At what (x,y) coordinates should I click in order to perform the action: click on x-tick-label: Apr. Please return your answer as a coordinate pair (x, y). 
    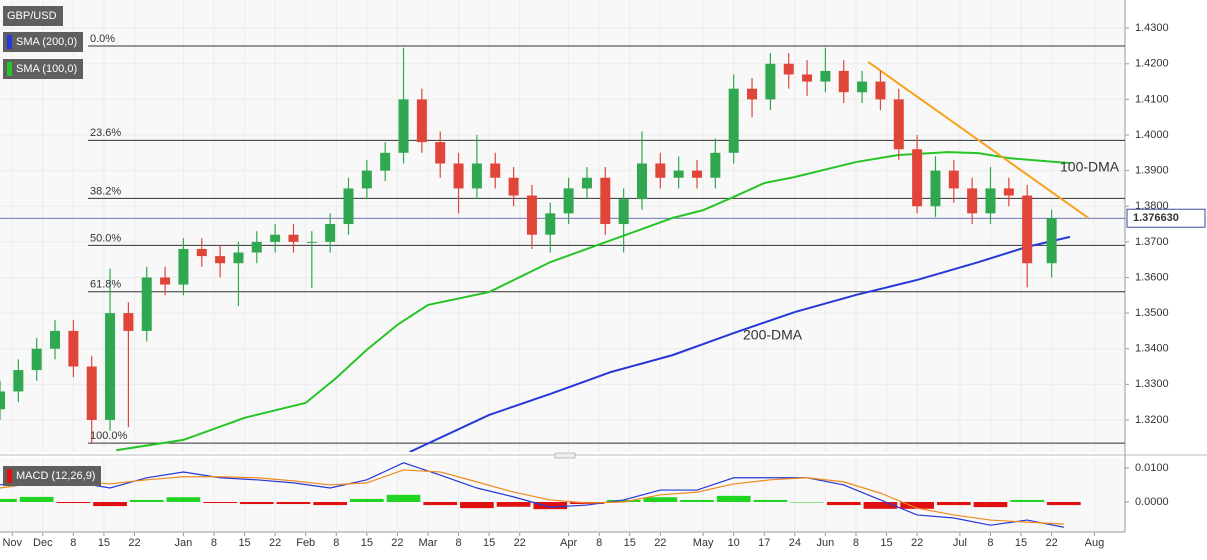
    Looking at the image, I should click on (568, 543).